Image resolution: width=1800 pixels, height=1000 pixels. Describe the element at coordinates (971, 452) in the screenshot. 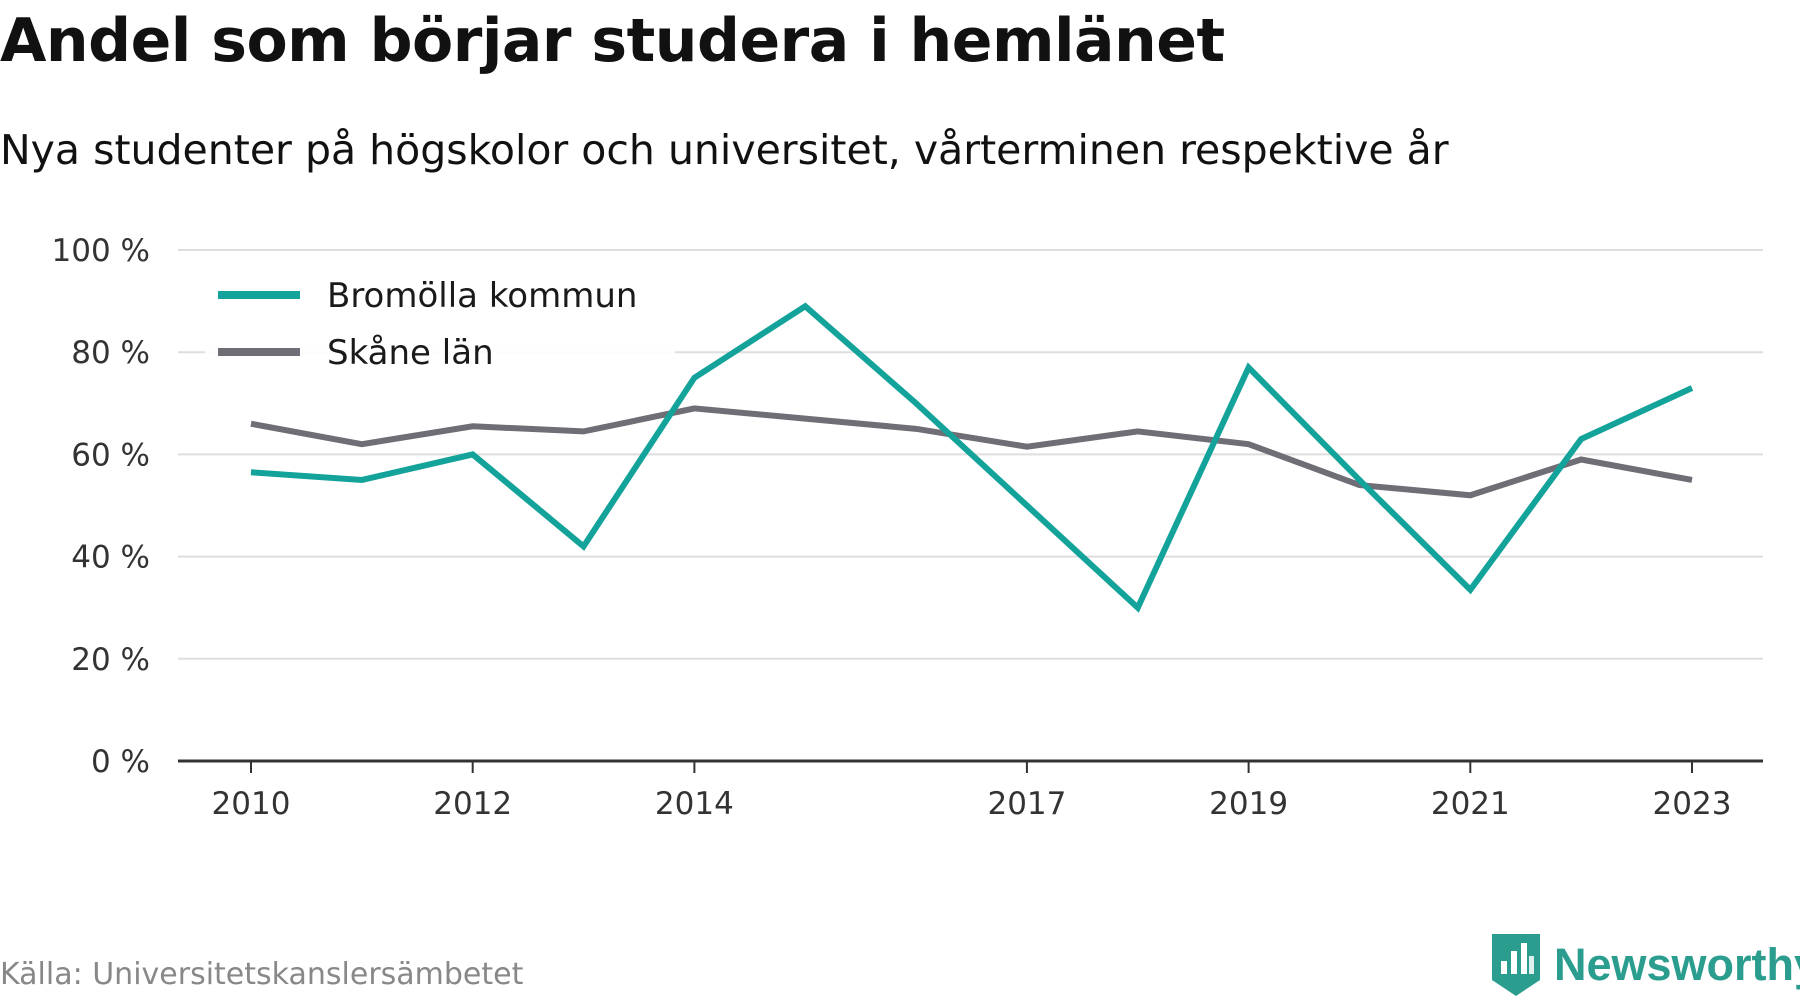

I see `series-line` at that location.